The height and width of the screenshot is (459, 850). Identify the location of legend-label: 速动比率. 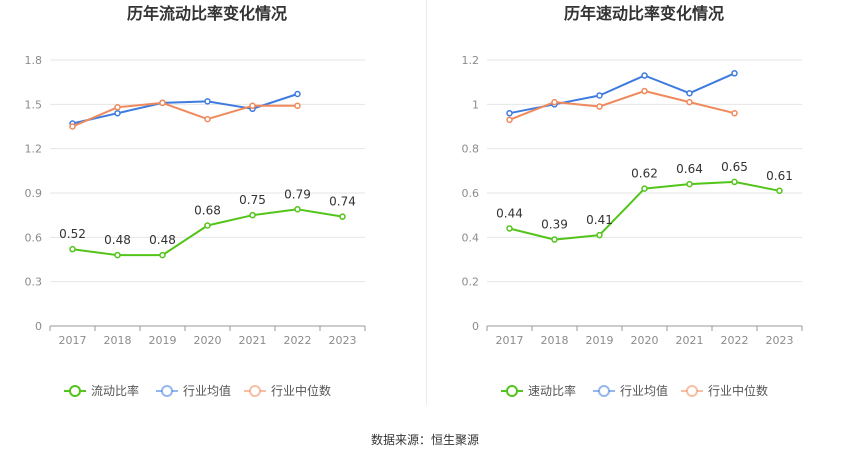
(552, 390).